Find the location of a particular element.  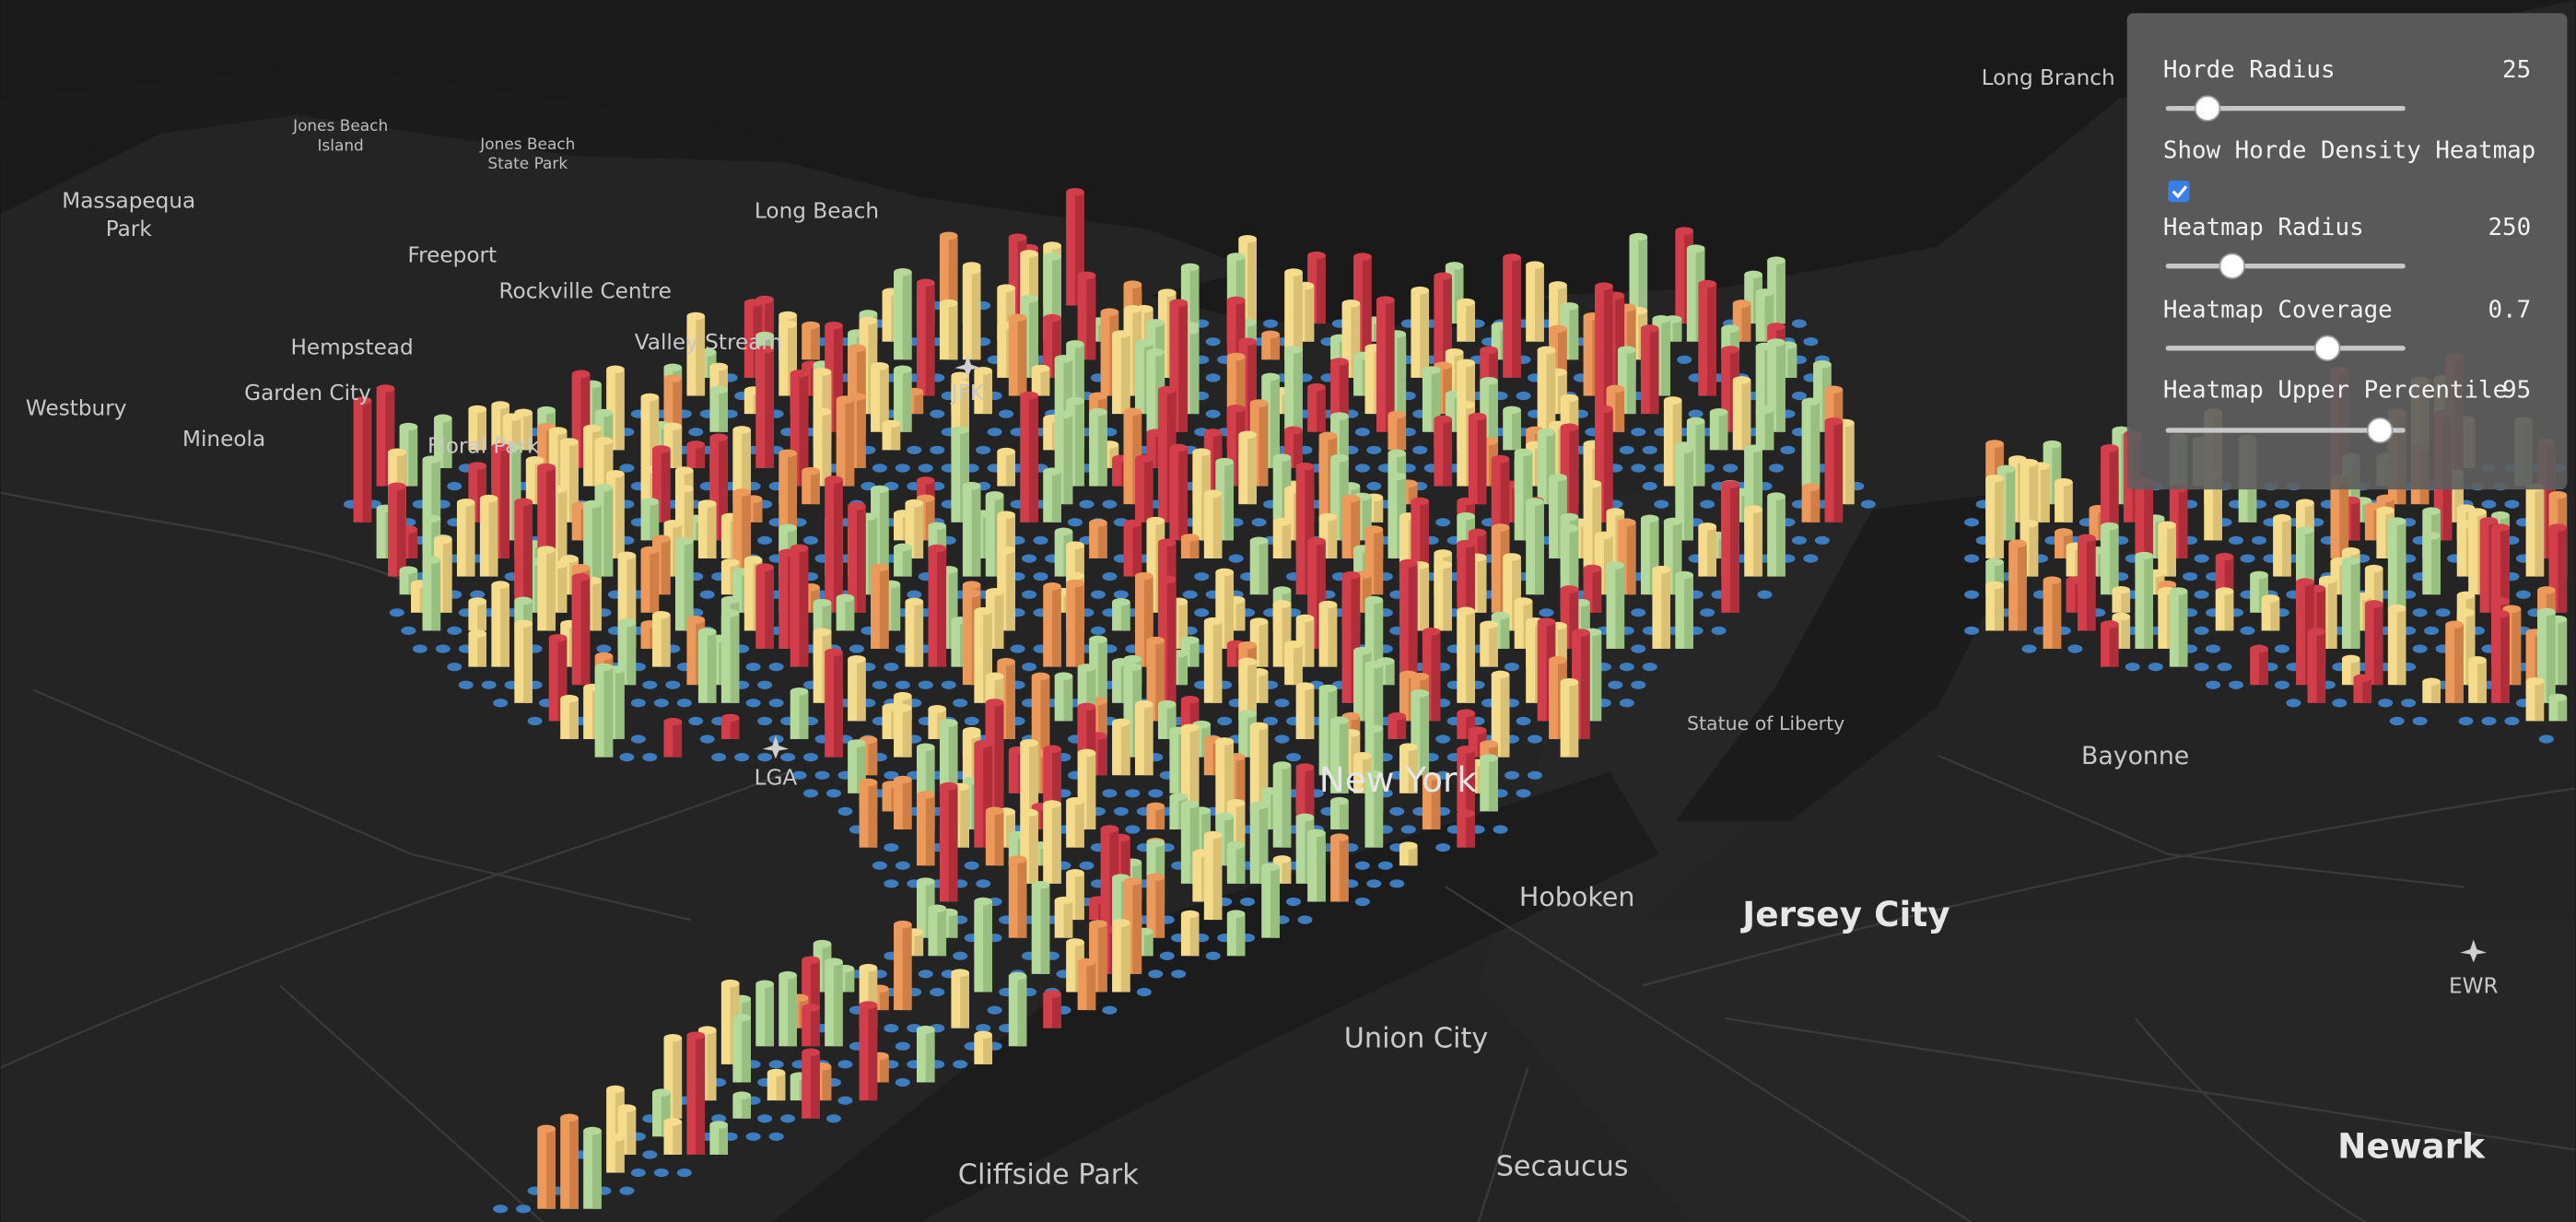

place-label: Union City is located at coordinates (1416, 1039).